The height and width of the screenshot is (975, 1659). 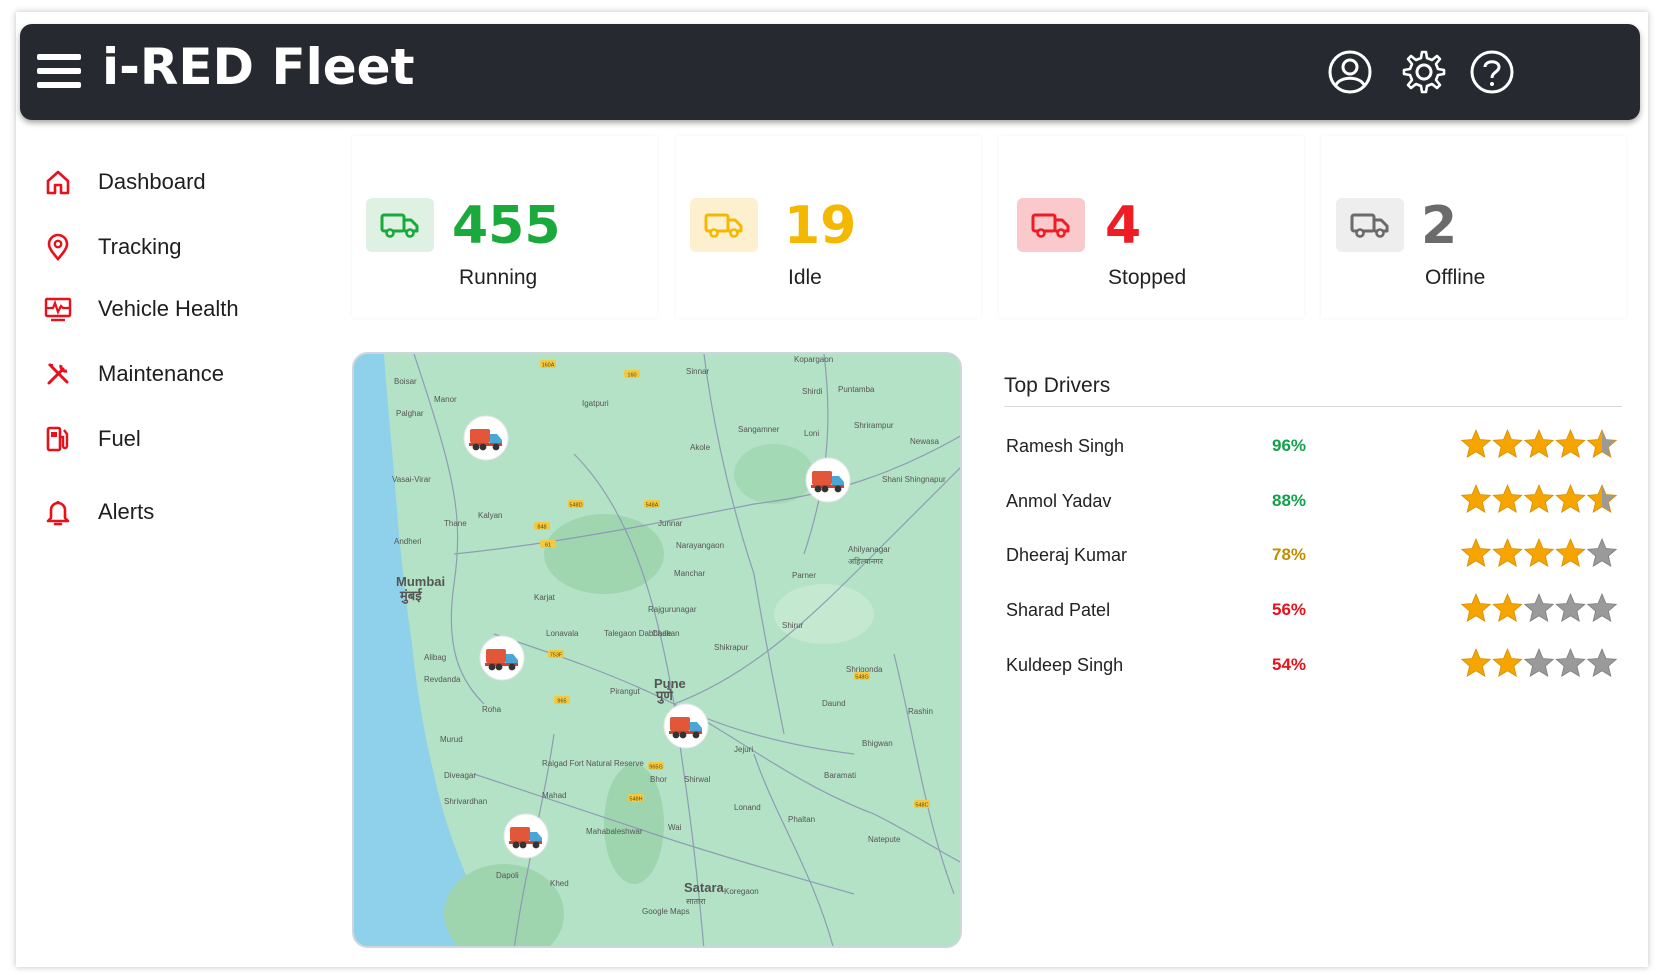 I want to click on divider, so click(x=1313, y=406).